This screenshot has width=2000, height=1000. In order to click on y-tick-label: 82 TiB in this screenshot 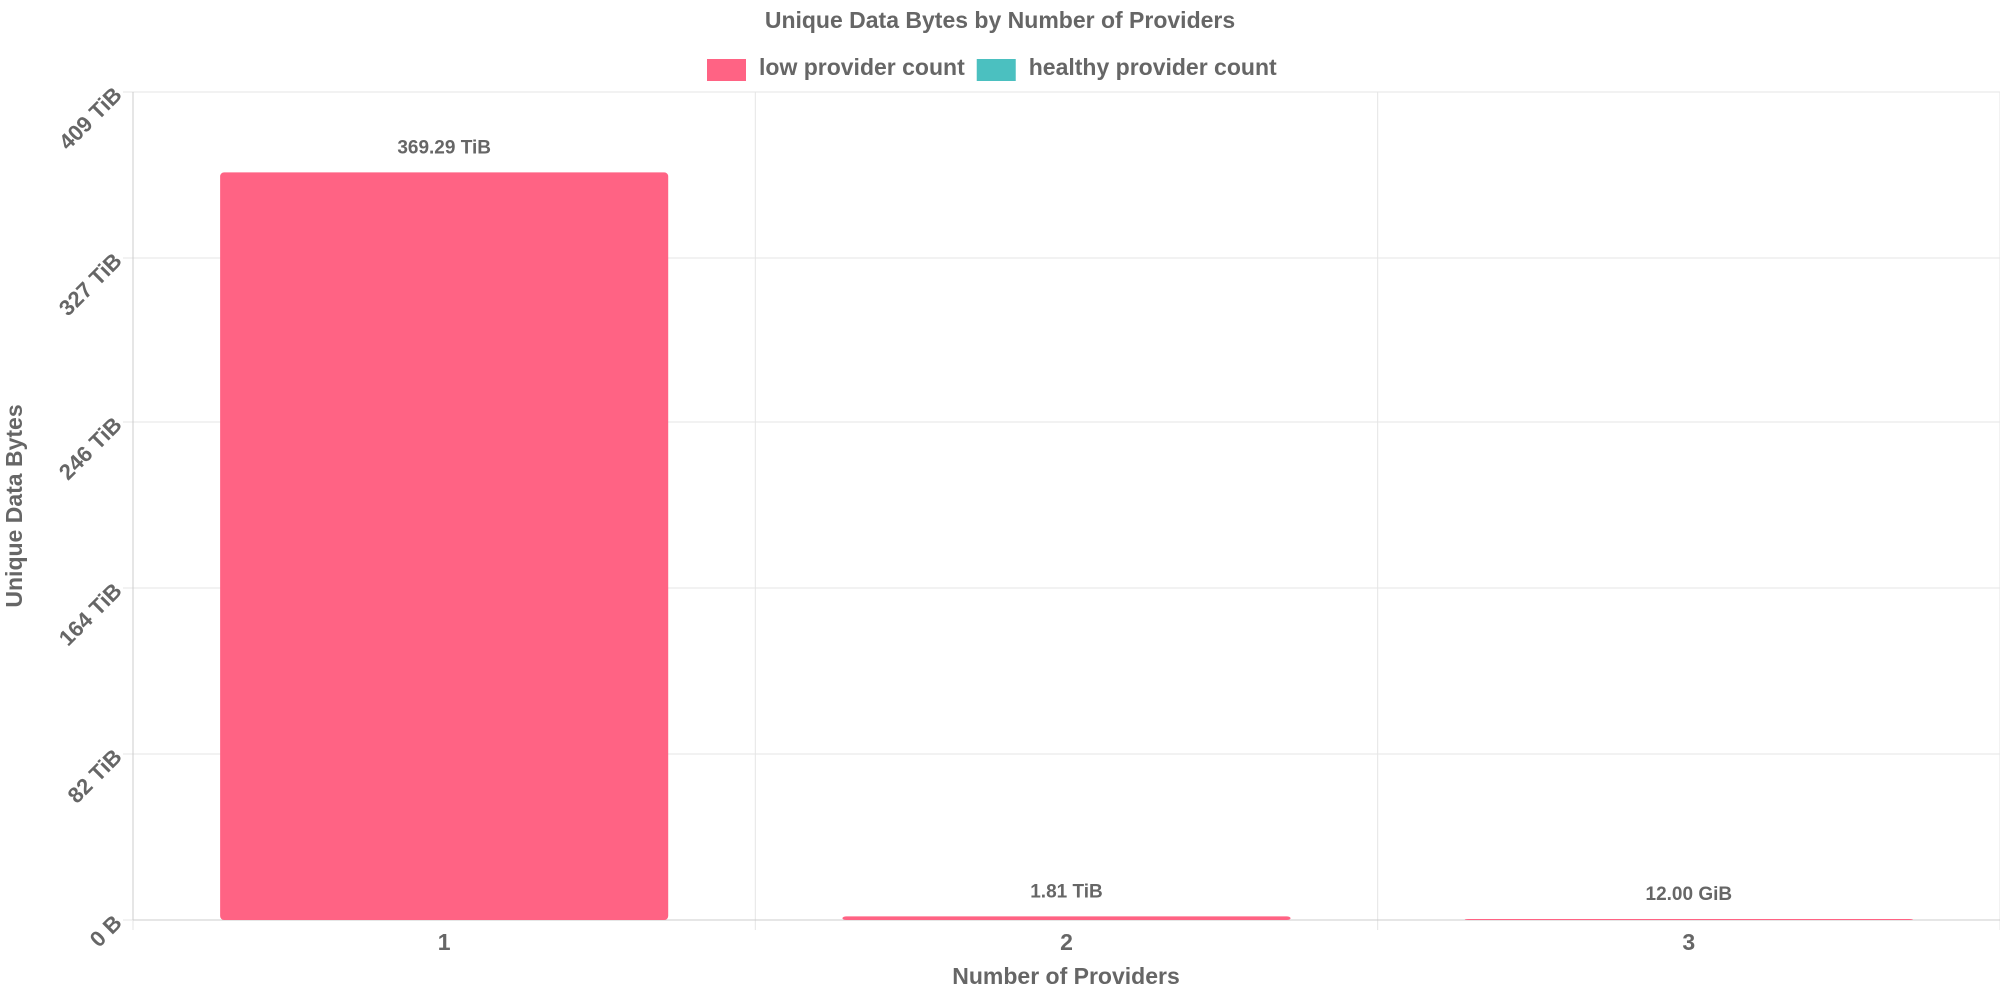, I will do `click(95, 776)`.